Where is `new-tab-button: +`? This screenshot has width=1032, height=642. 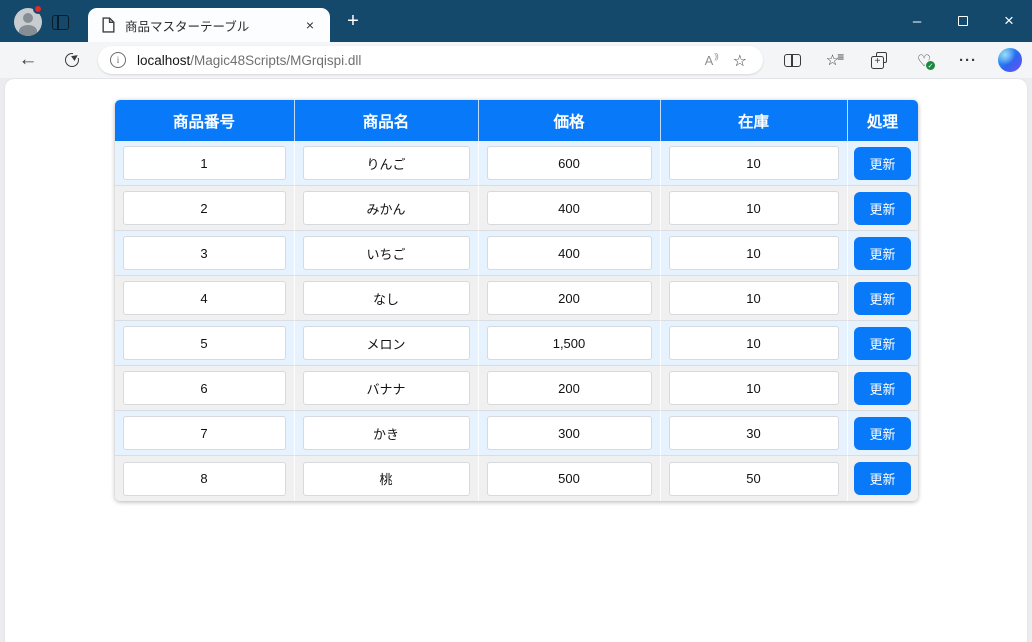
new-tab-button: + is located at coordinates (353, 21).